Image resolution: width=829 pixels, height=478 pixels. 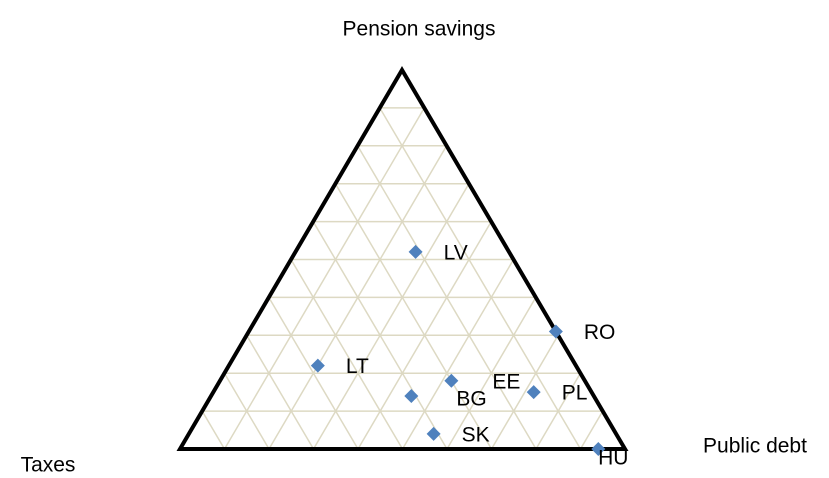 I want to click on point-label: SK, so click(x=476, y=434).